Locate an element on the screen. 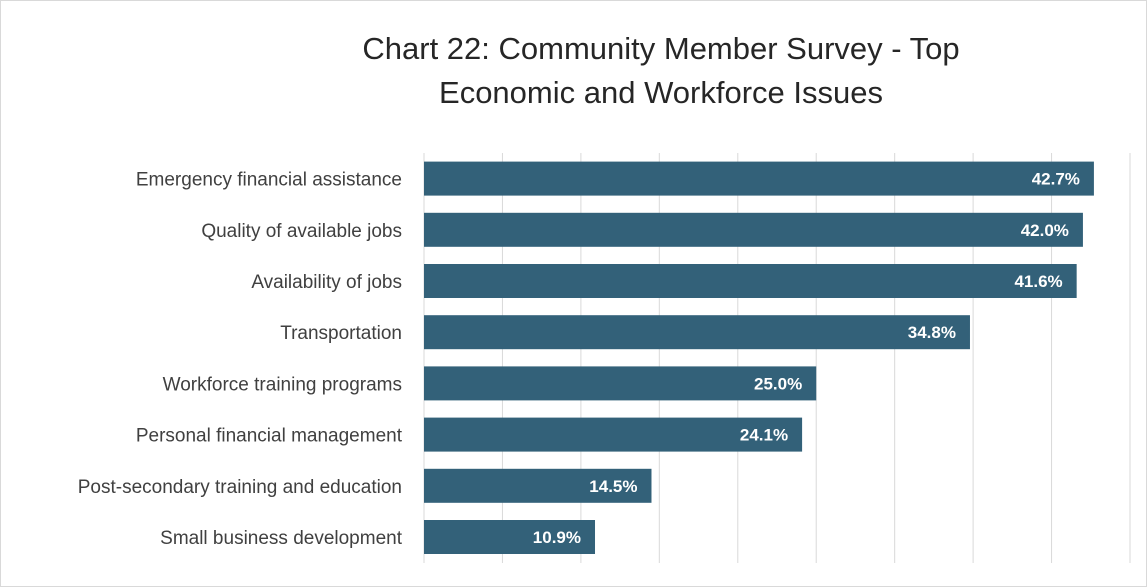 The width and height of the screenshot is (1147, 587). data-label: 41.6% is located at coordinates (1038, 281).